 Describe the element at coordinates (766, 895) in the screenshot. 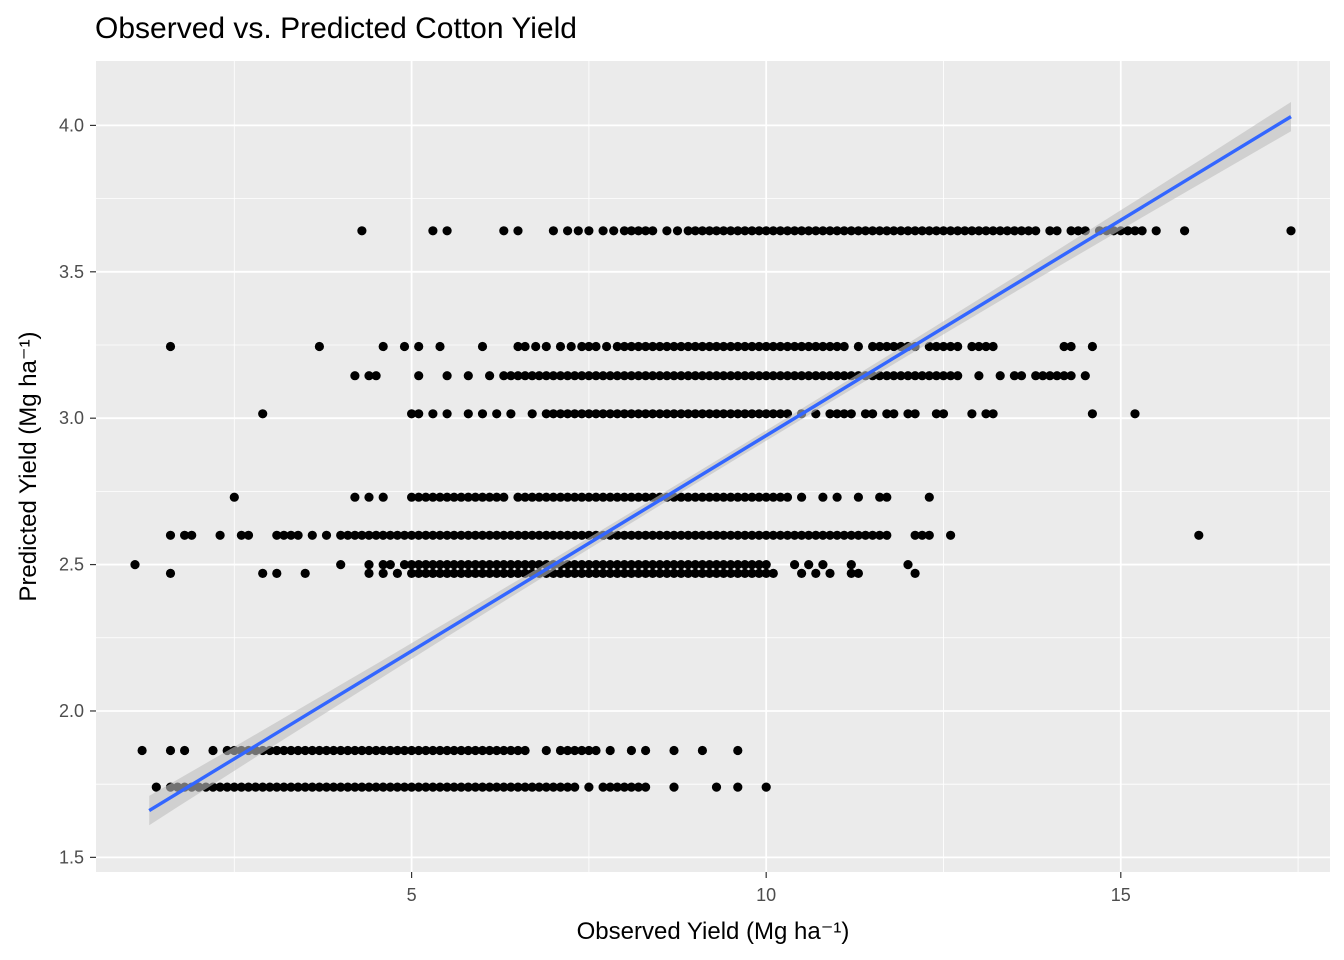

I see `x-tick-label: 10` at that location.